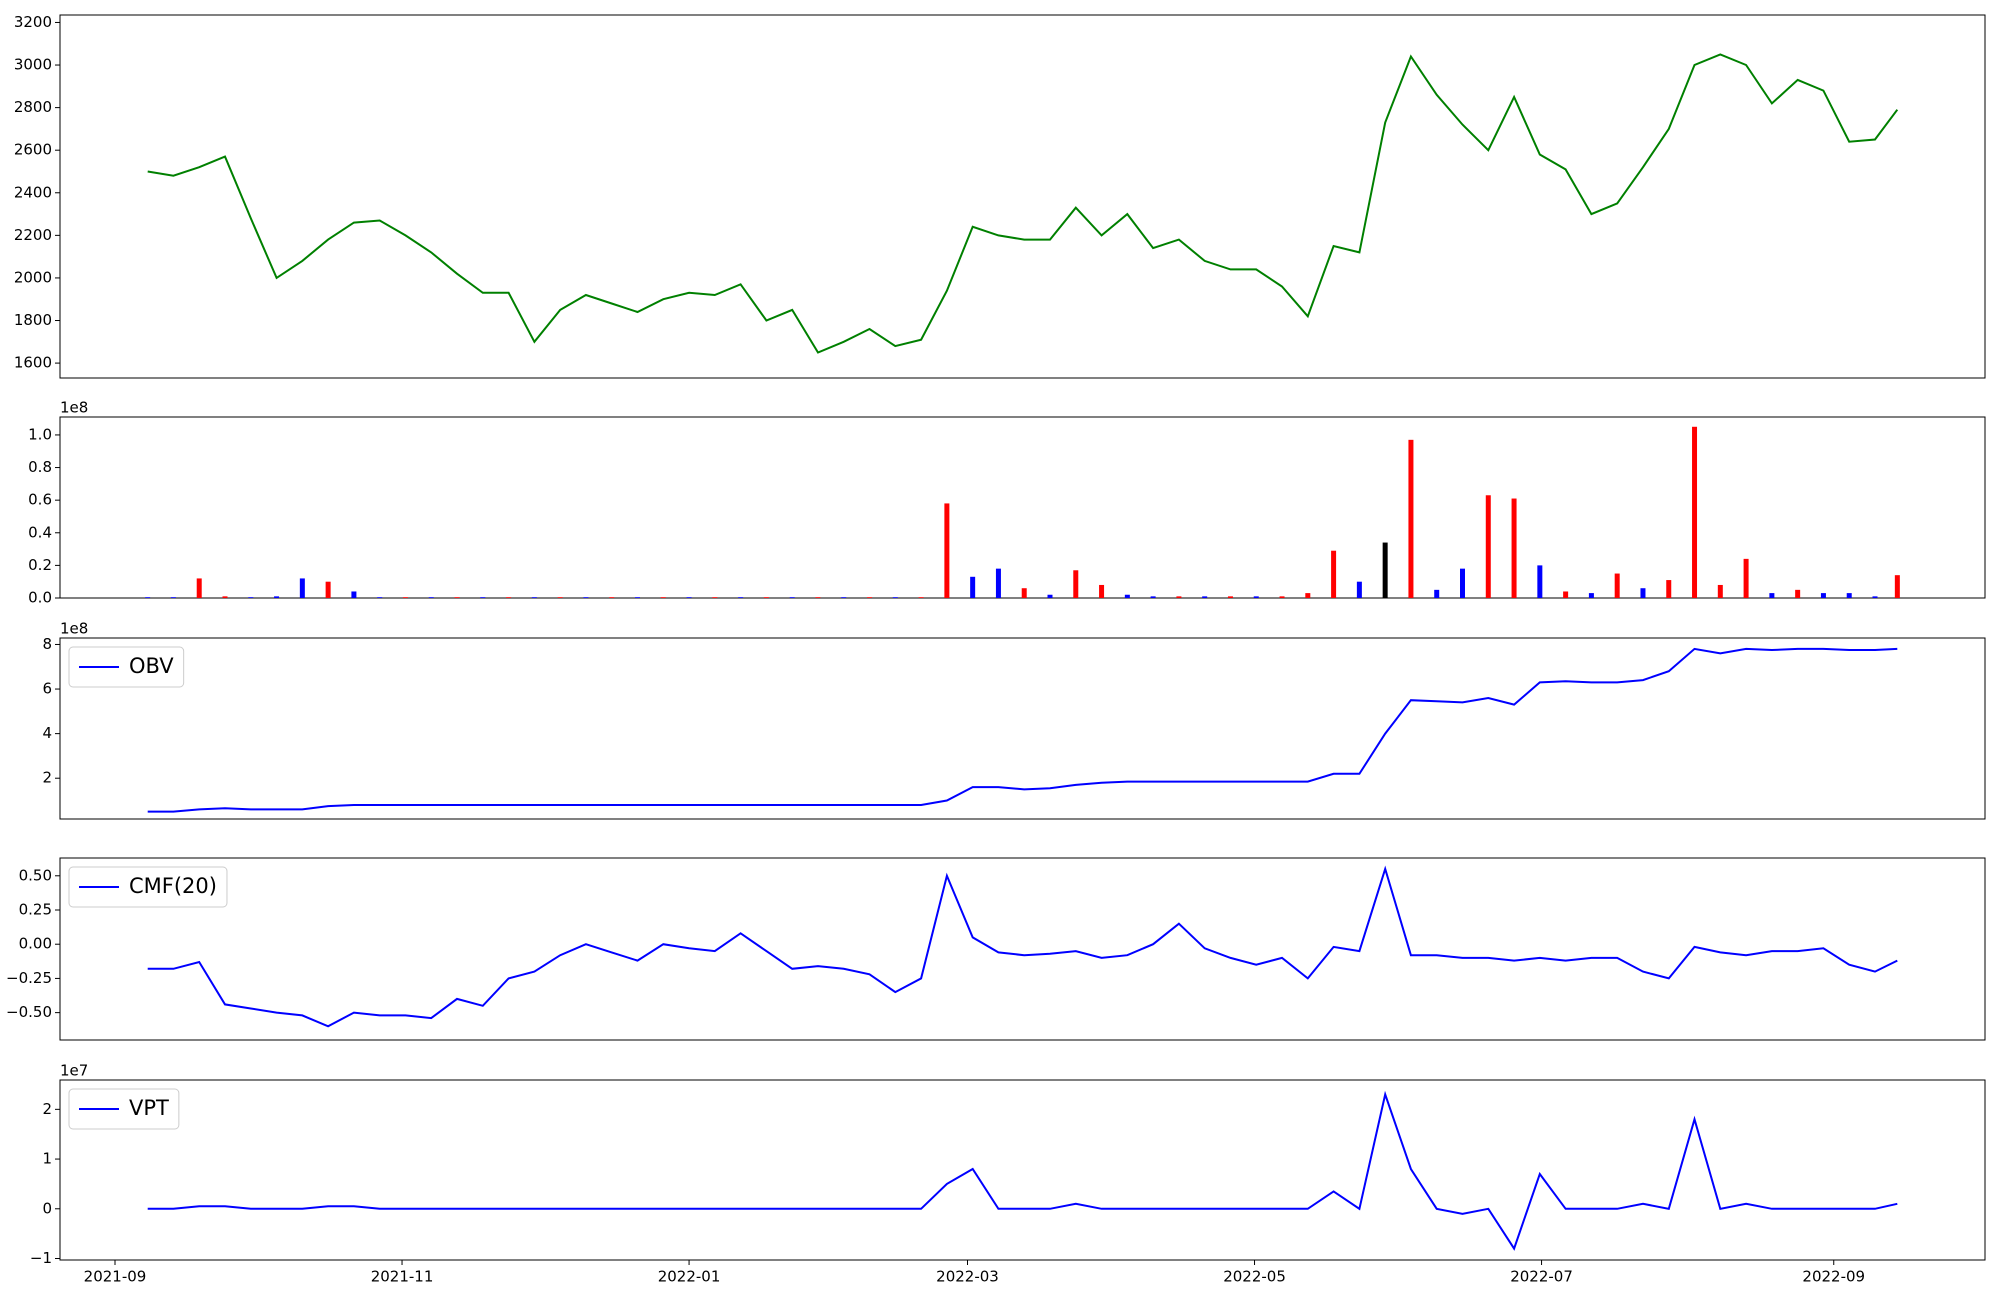 Image resolution: width=2000 pixels, height=1300 pixels. I want to click on y-tick-label: 4, so click(47, 733).